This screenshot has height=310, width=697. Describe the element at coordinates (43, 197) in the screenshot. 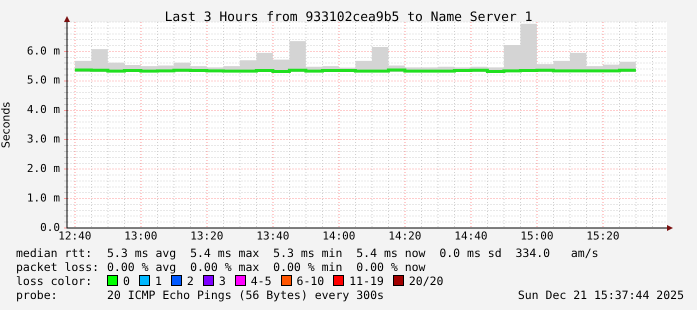

I see `y-tick-label: 1.0 m` at that location.